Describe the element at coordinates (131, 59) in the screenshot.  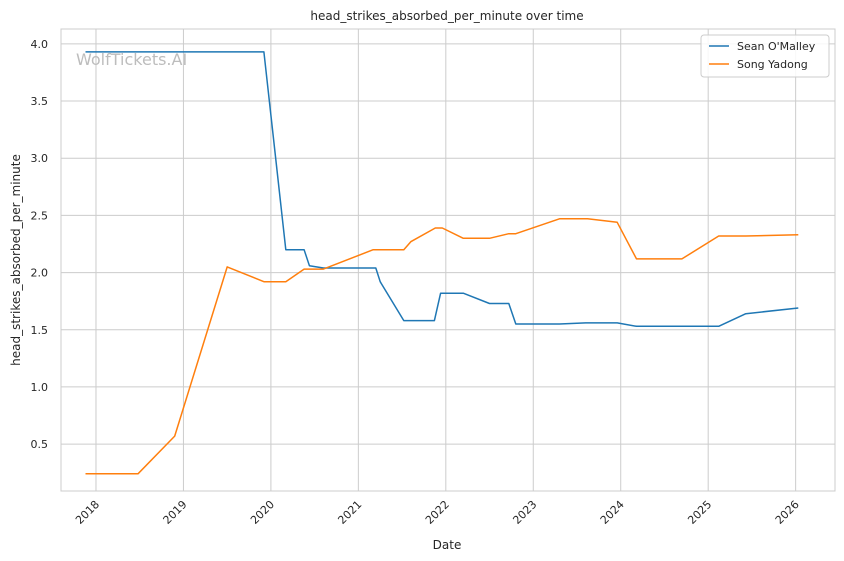
I see `watermark-text: WolfTickets.AI` at that location.